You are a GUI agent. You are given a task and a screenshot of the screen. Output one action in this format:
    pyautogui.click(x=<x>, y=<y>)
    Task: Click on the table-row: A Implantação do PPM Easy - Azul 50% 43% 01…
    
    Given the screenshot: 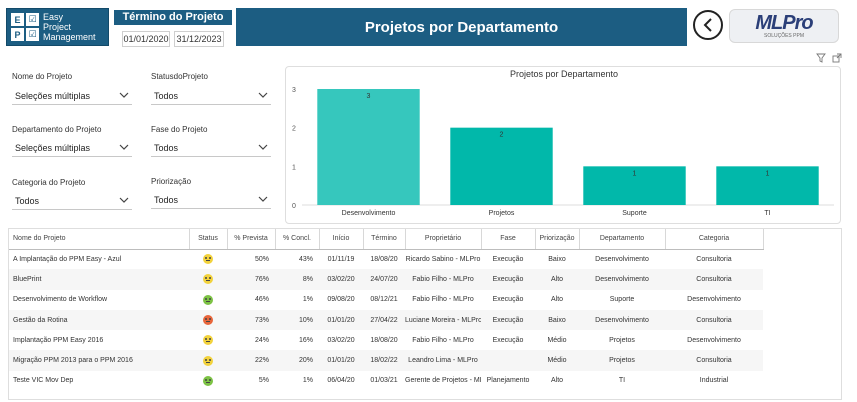 What is the action you would take?
    pyautogui.click(x=386, y=259)
    